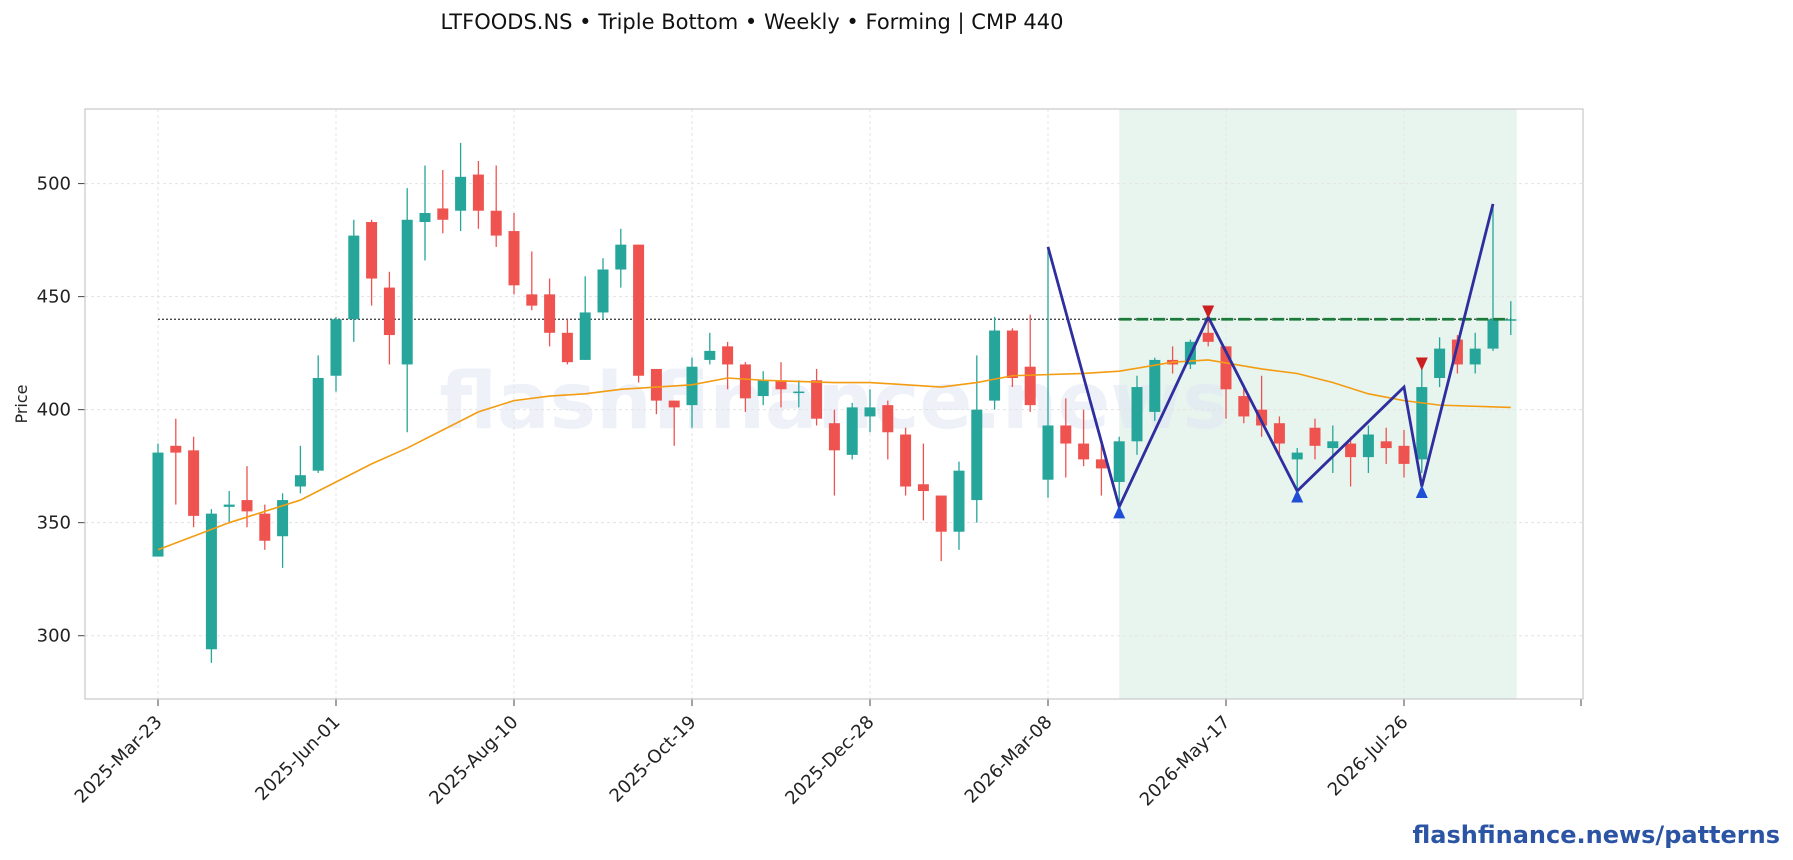 This screenshot has height=860, width=1793. I want to click on x-tick-label: 2025-Aug-10, so click(473, 760).